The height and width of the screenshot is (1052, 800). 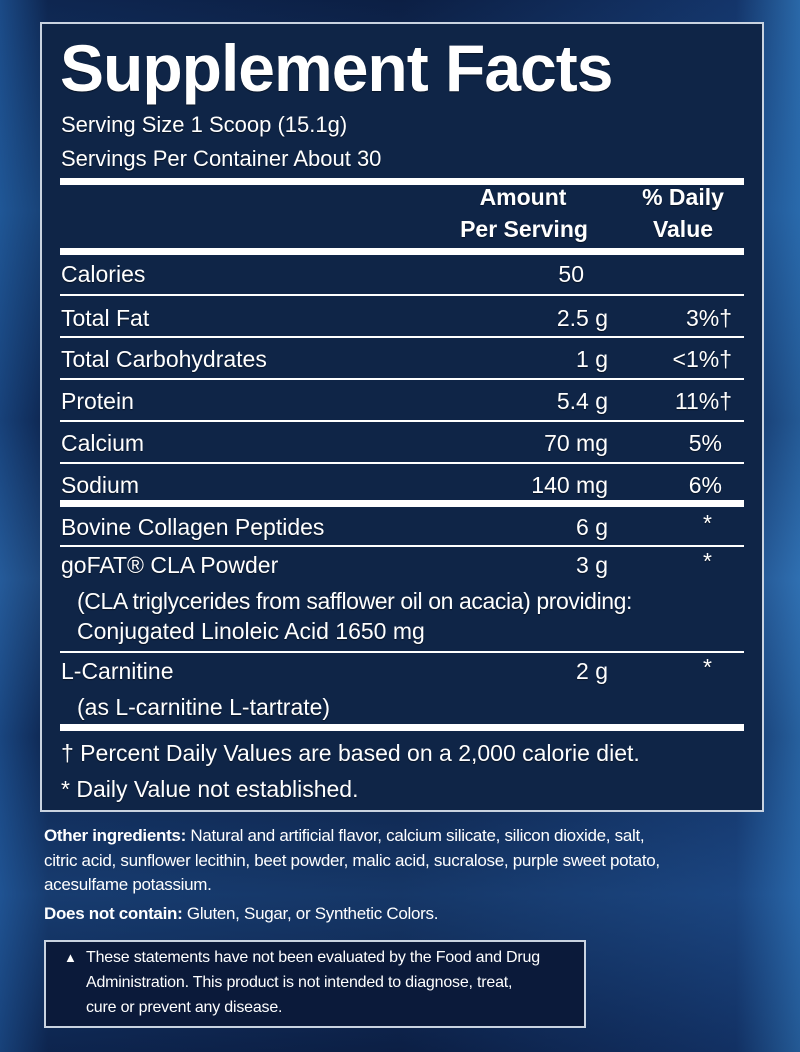 What do you see at coordinates (702, 359) in the screenshot?
I see `row-dv: <1%†` at bounding box center [702, 359].